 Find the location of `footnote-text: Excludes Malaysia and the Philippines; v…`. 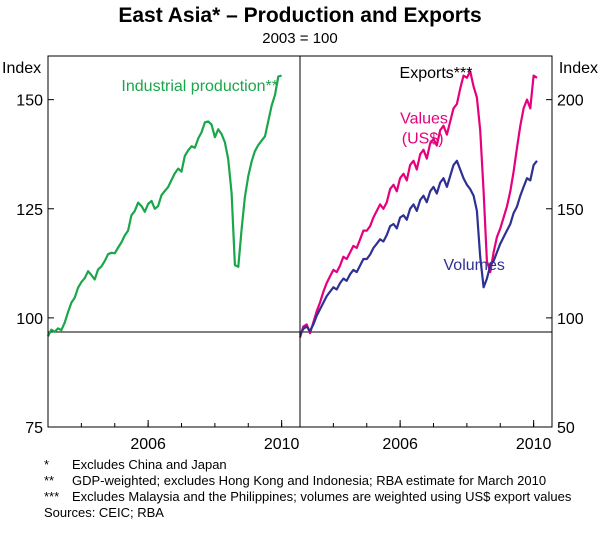

footnote-text: Excludes Malaysia and the Philippines; v… is located at coordinates (322, 496).